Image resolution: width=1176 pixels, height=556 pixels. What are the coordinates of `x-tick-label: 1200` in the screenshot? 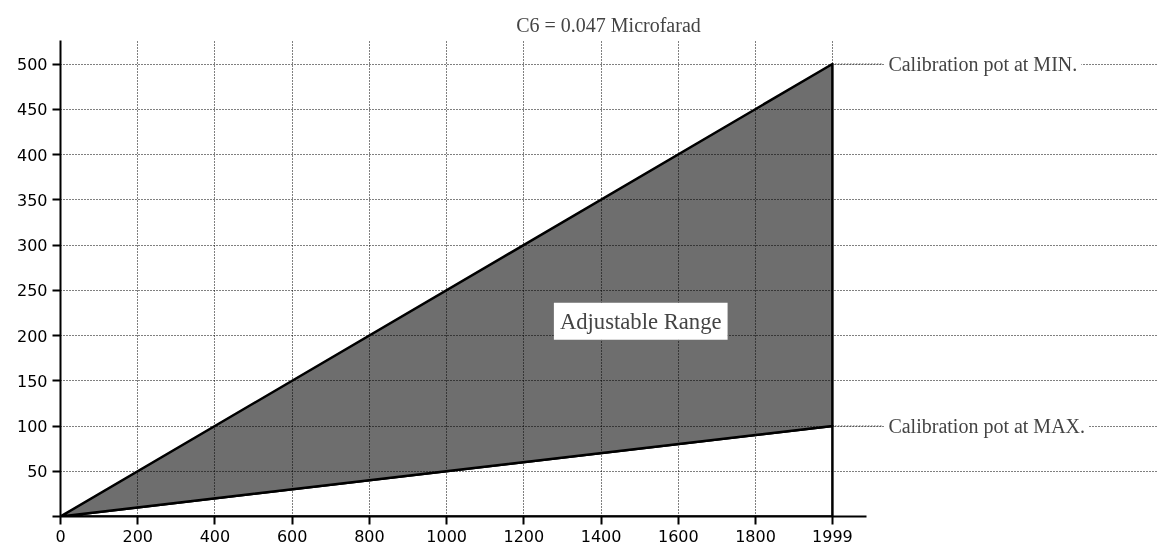 It's located at (524, 536).